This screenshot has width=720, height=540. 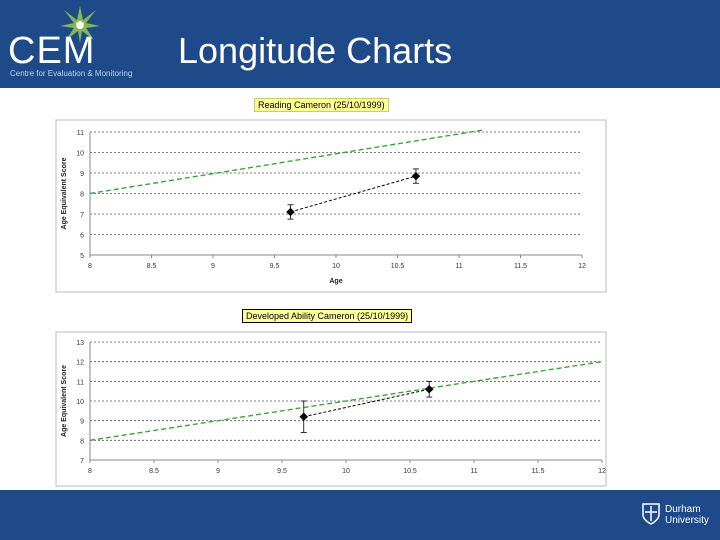 I want to click on footer-bar, so click(x=360, y=515).